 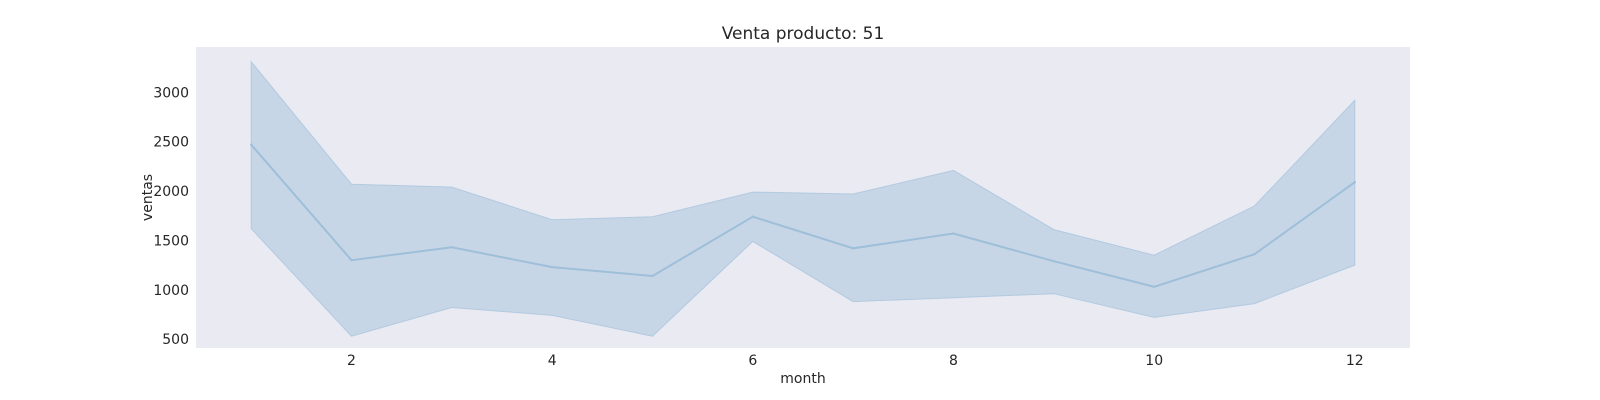 What do you see at coordinates (171, 192) in the screenshot?
I see `y-tick-label: 2000` at bounding box center [171, 192].